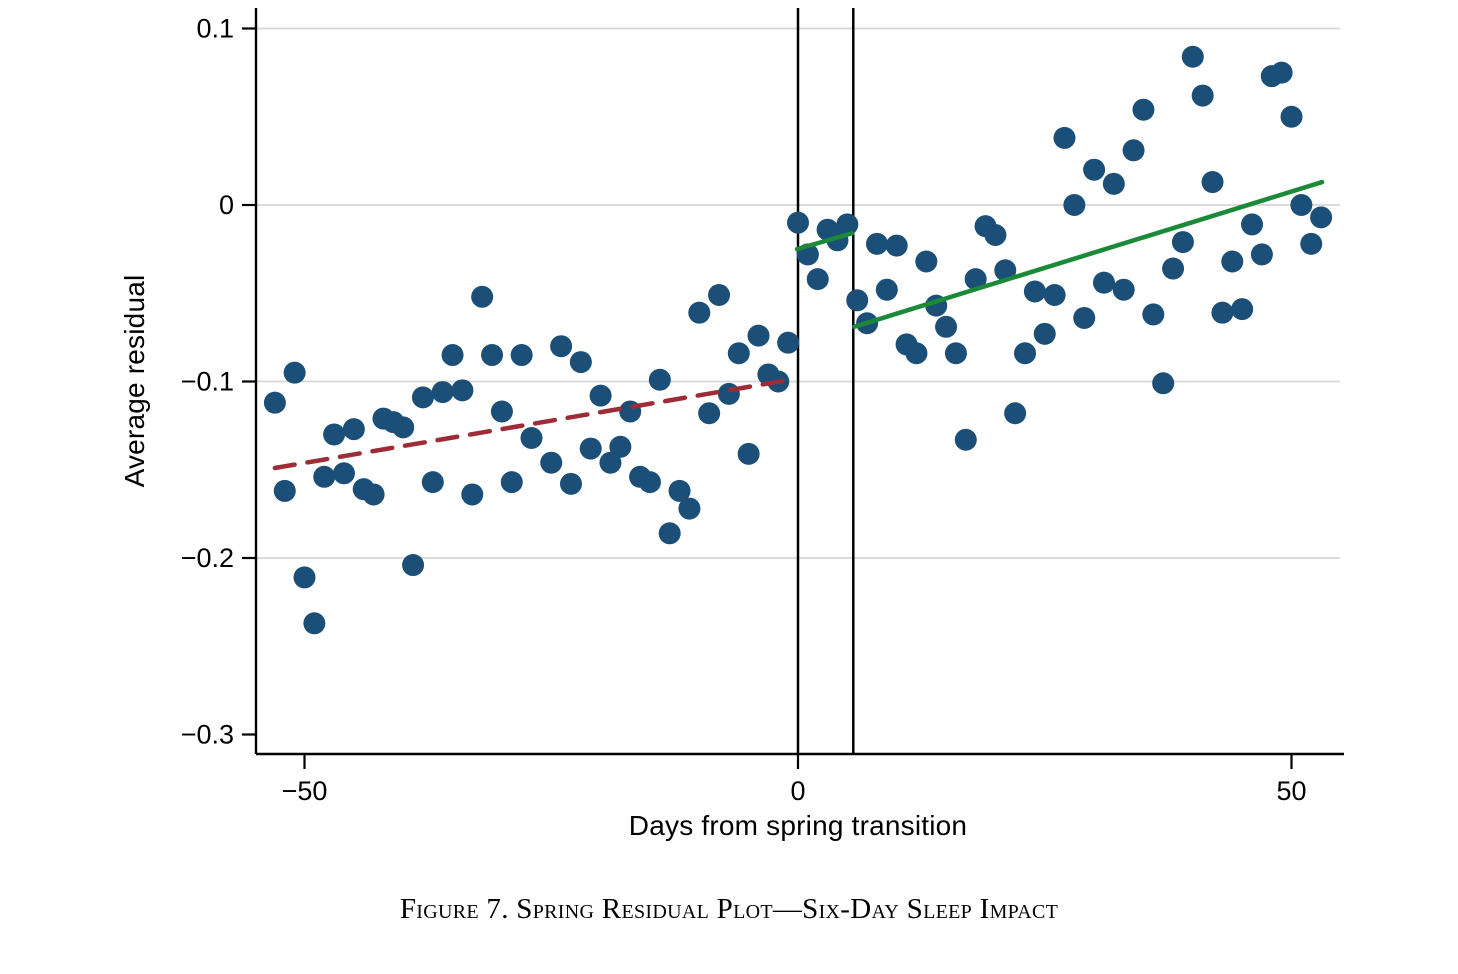 The height and width of the screenshot is (974, 1458). Describe the element at coordinates (305, 791) in the screenshot. I see `x-tick-label: −50` at that location.